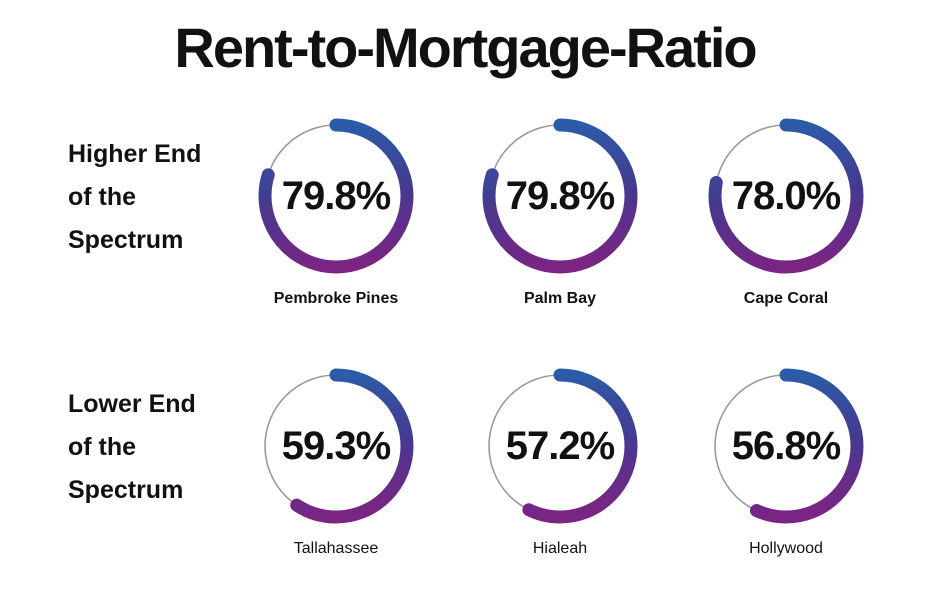 Image resolution: width=930 pixels, height=600 pixels. I want to click on row-label-higher-end: Higher End of the Spectrum, so click(134, 197).